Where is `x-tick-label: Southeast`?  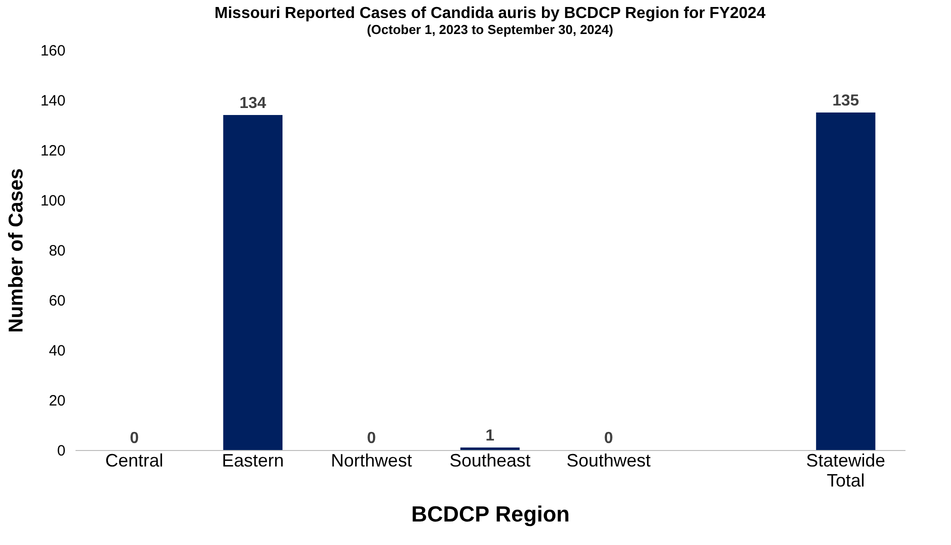
x-tick-label: Southeast is located at coordinates (490, 460).